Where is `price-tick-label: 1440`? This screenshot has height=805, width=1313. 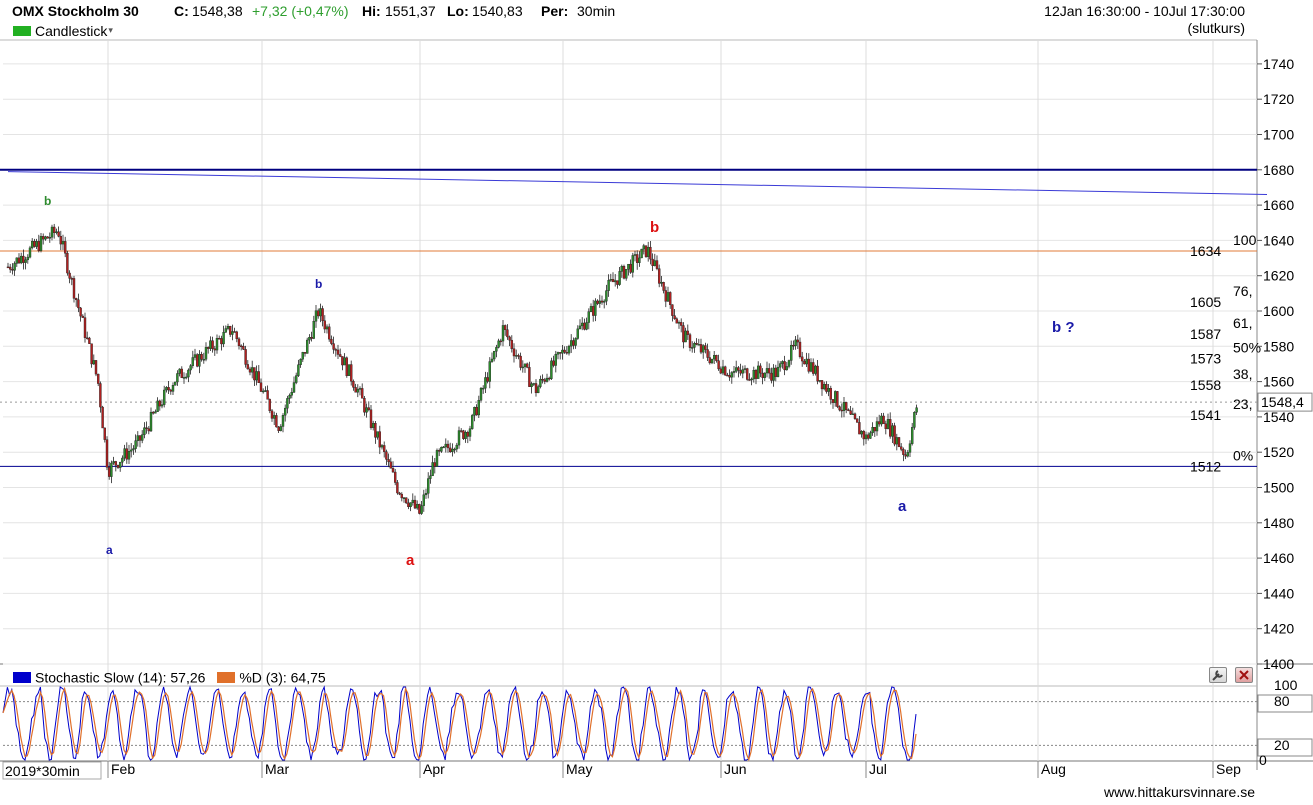
price-tick-label: 1440 is located at coordinates (1278, 593).